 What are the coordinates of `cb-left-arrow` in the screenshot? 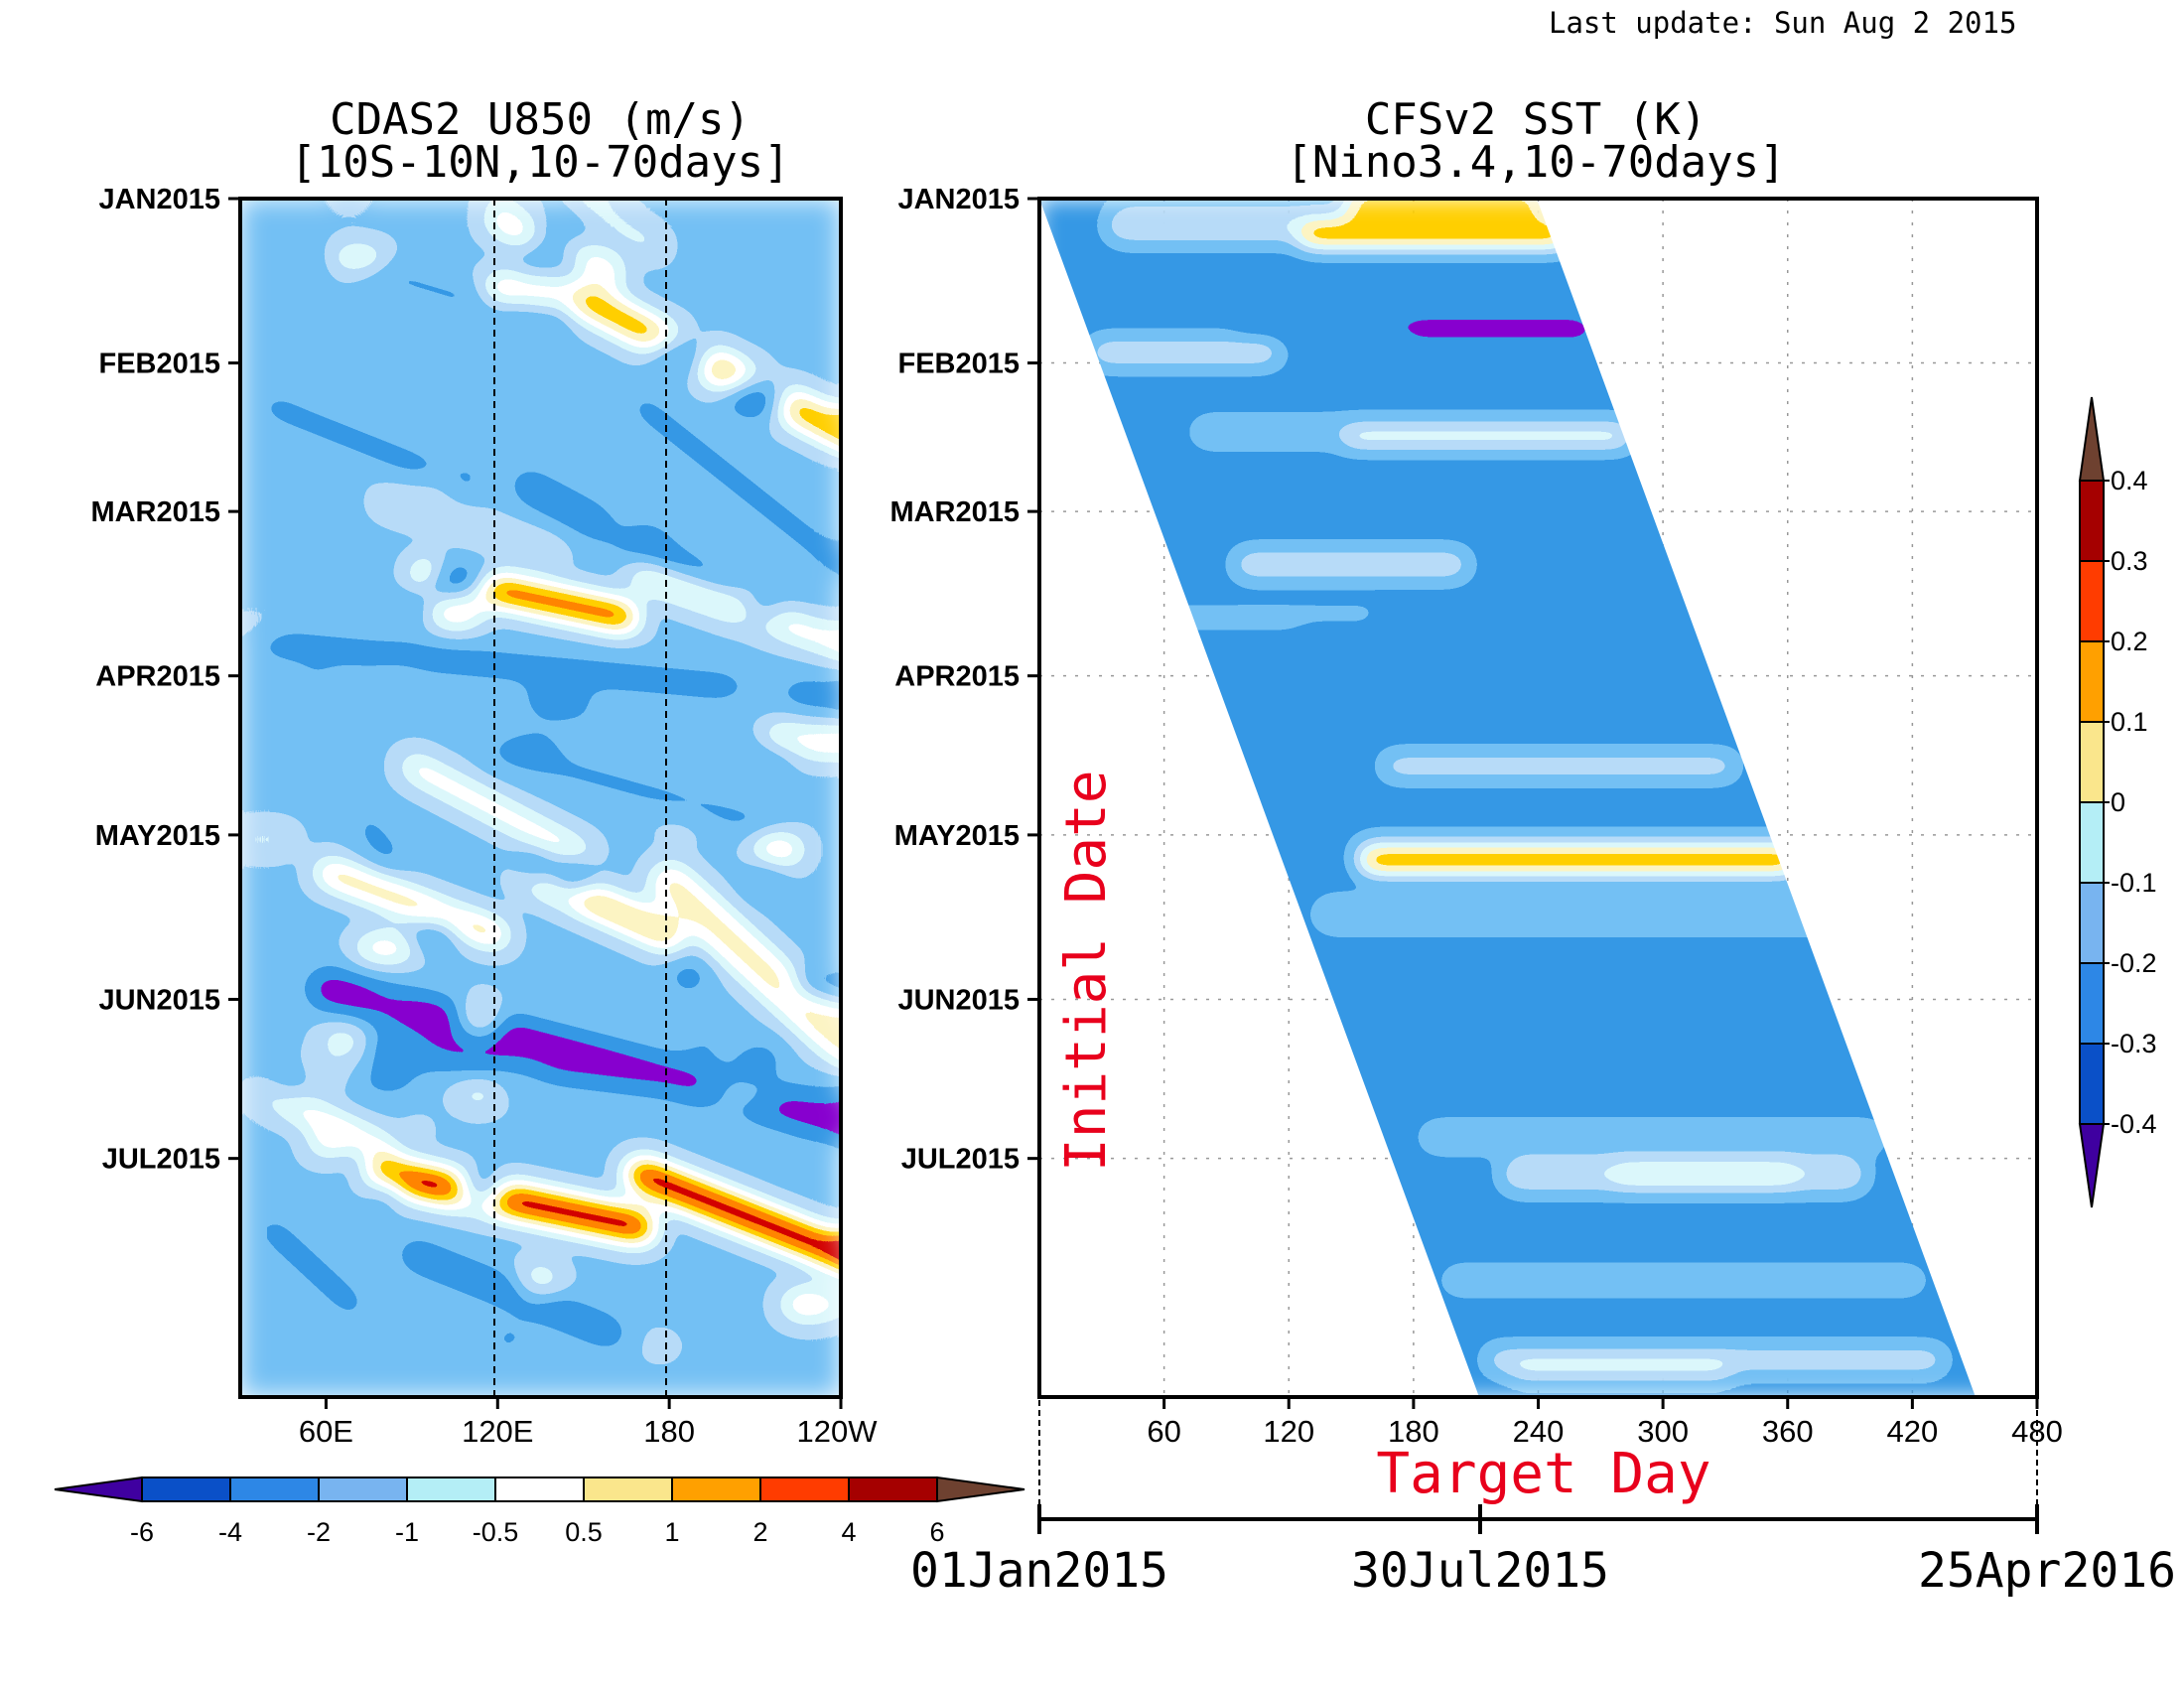 It's located at (98, 1489).